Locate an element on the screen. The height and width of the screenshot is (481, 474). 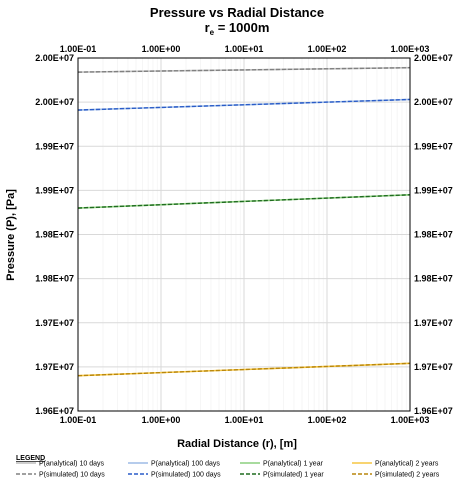
x-tick-label-top: 1.00E-01 is located at coordinates (78, 49).